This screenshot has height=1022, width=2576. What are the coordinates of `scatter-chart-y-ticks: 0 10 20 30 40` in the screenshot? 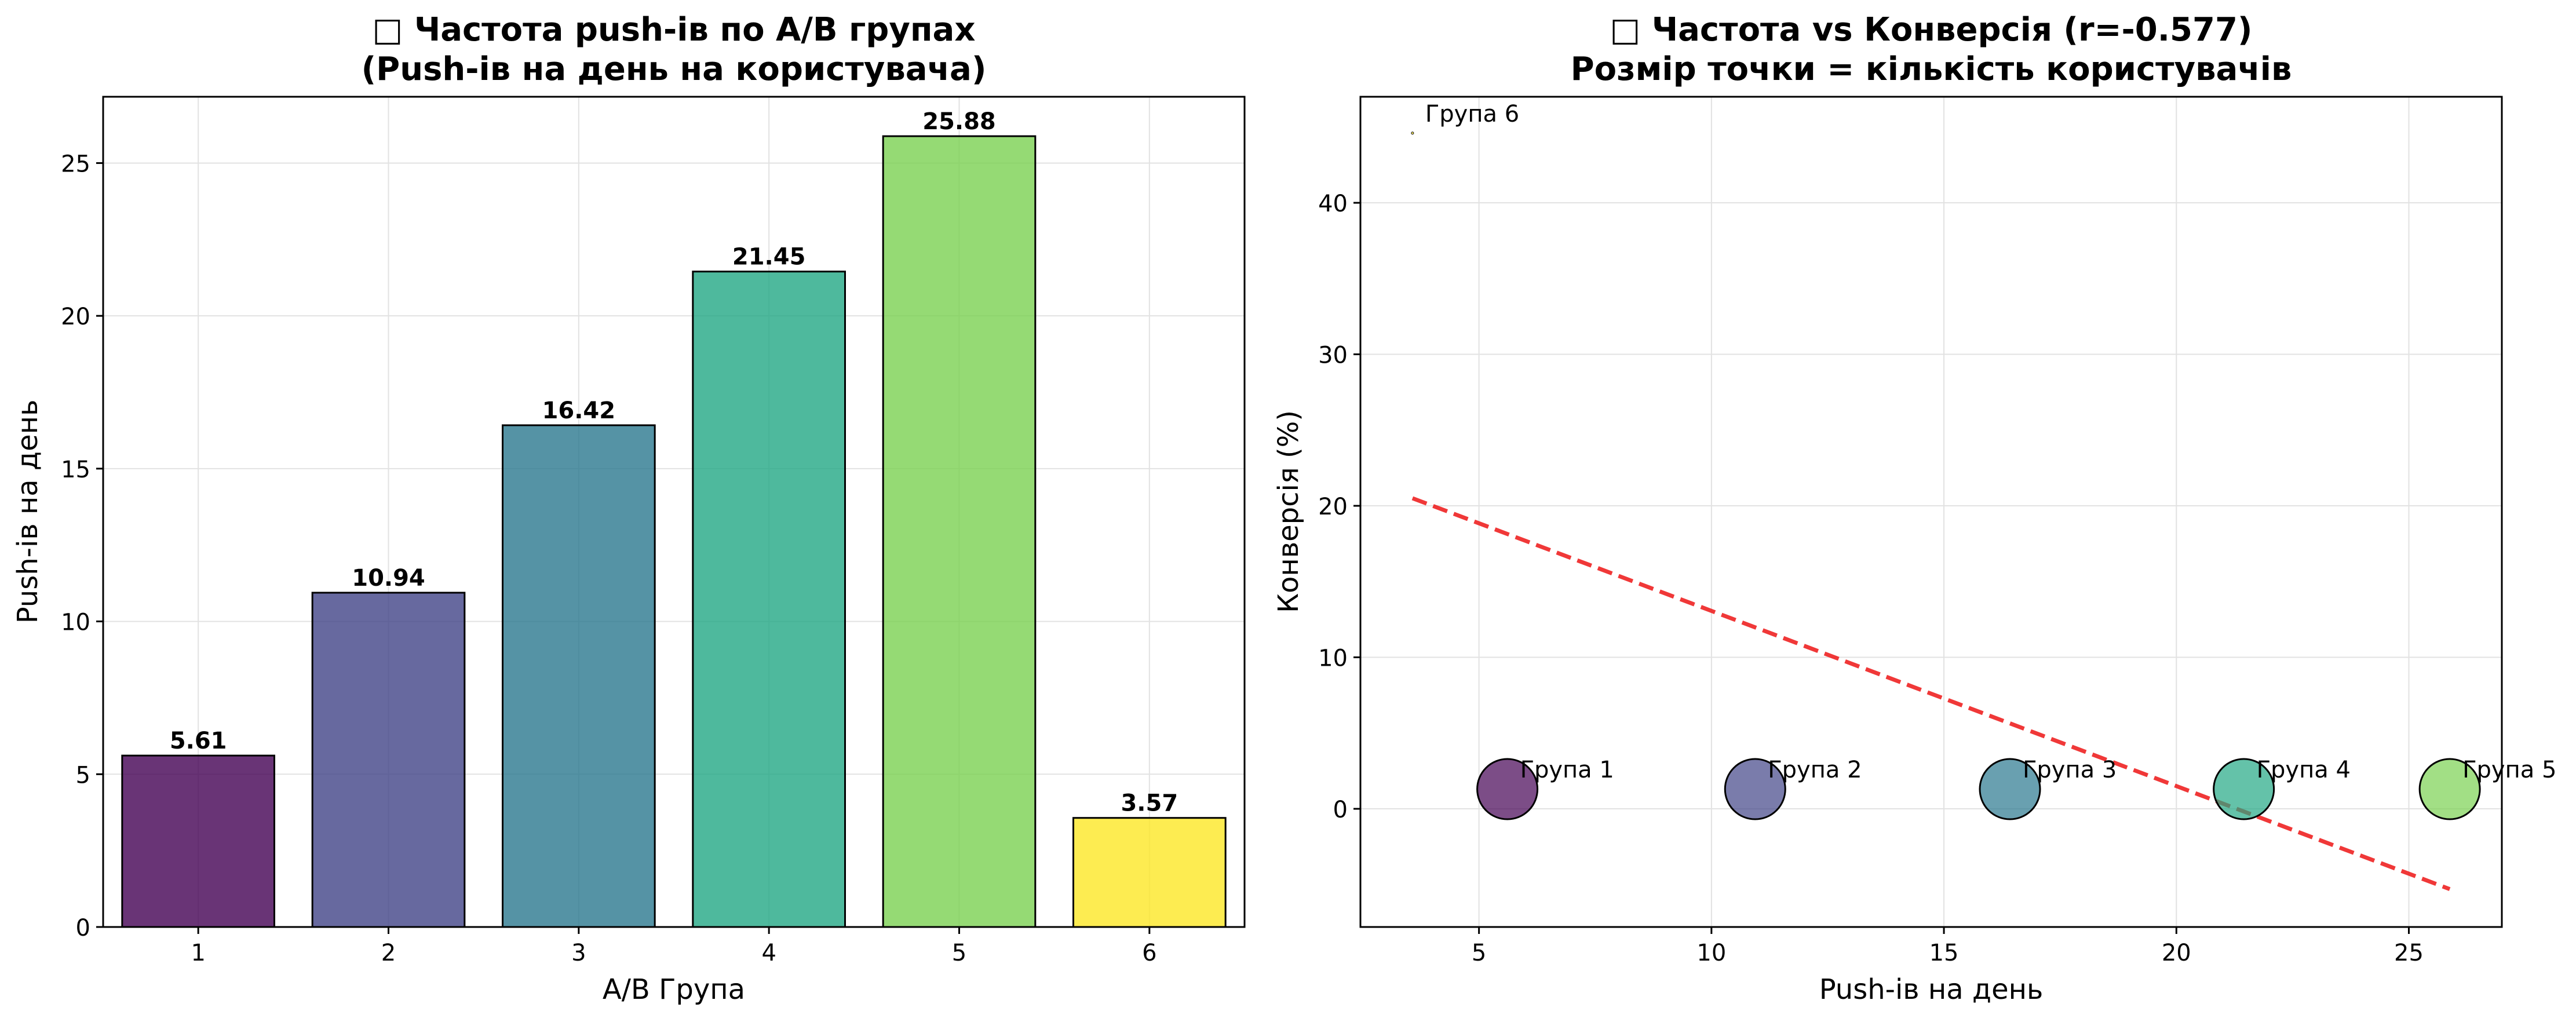 It's located at (1339, 507).